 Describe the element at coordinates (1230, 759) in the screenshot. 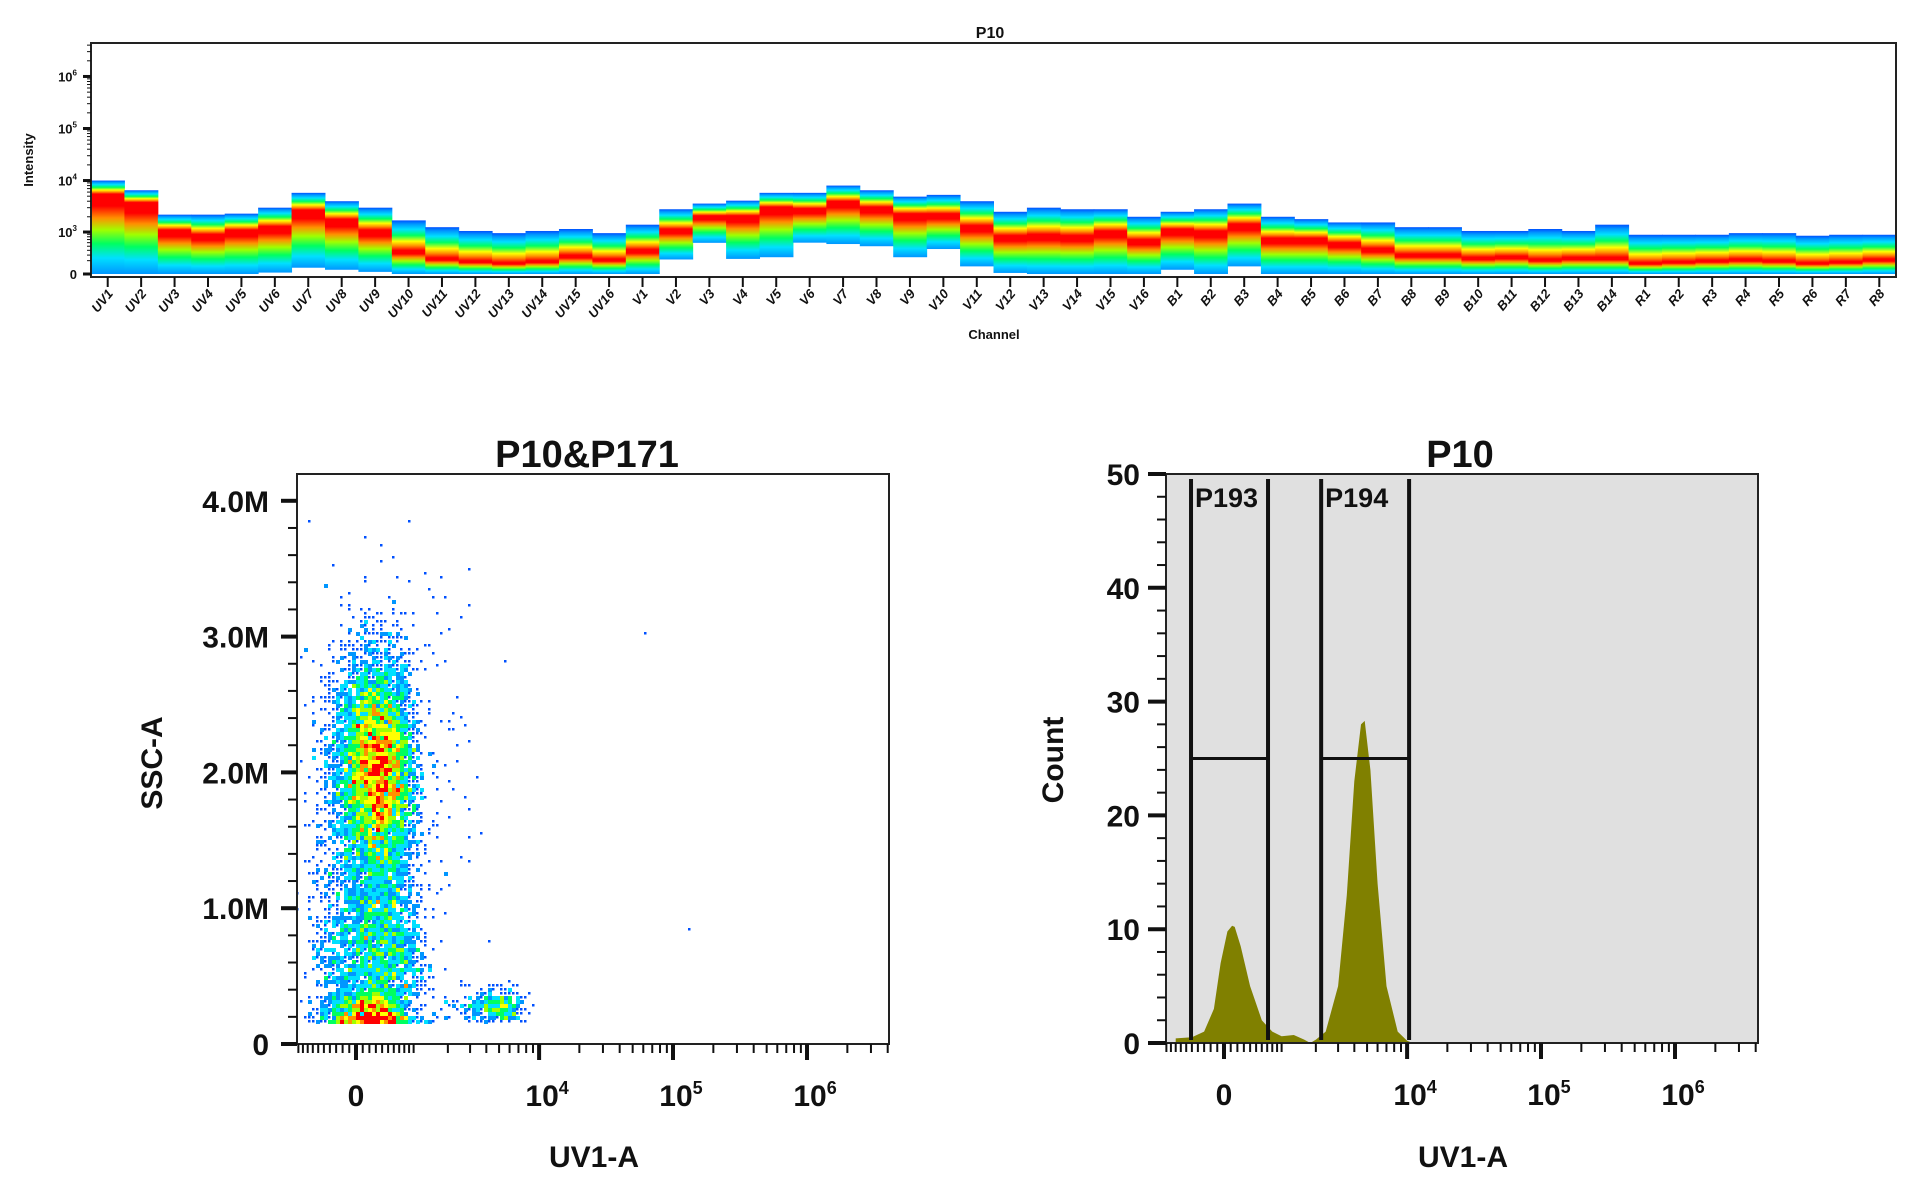

I see `gate-P193: P193` at that location.